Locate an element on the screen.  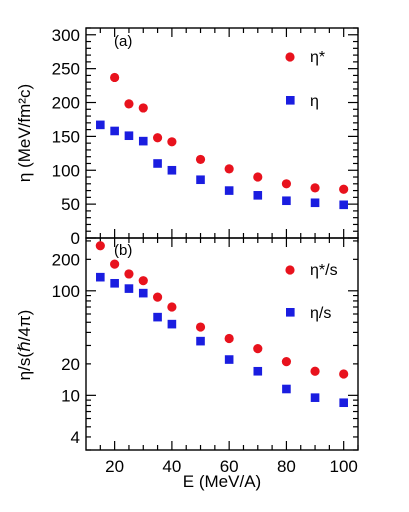
x-tick-label: 80 is located at coordinates (286, 466).